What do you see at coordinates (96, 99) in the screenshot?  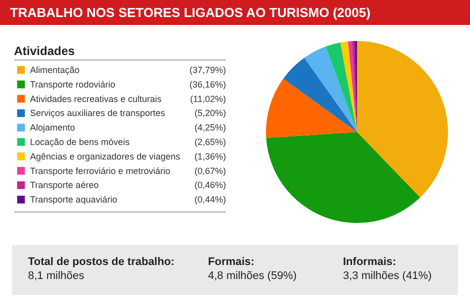 I see `legend-label: Atividades recreativas e culturais` at bounding box center [96, 99].